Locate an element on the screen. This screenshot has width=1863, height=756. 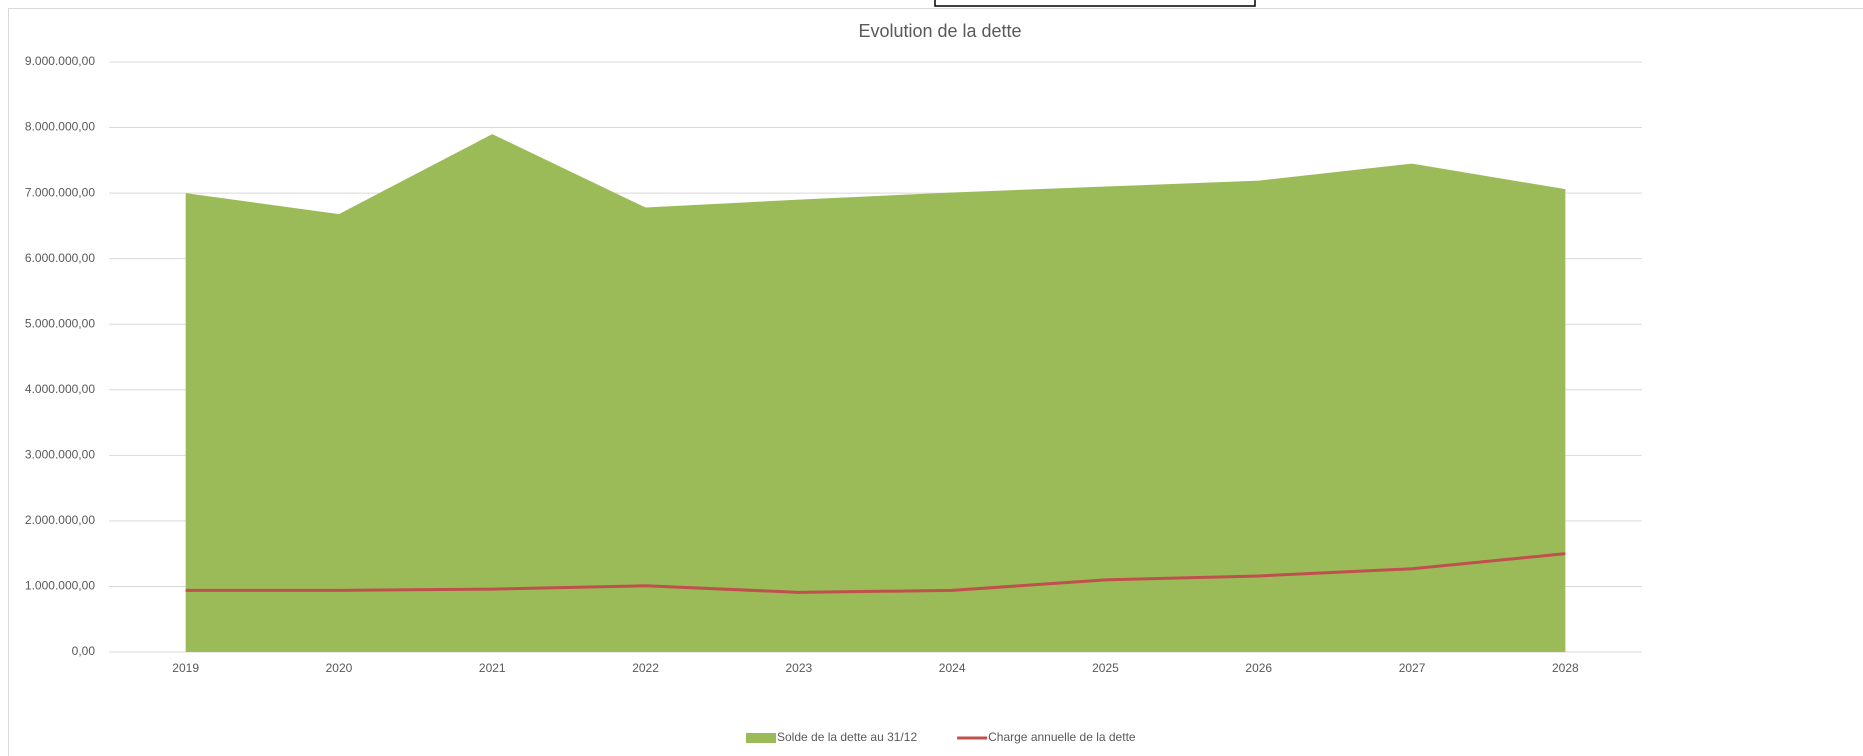
x-tick-label: 2027 is located at coordinates (1412, 668).